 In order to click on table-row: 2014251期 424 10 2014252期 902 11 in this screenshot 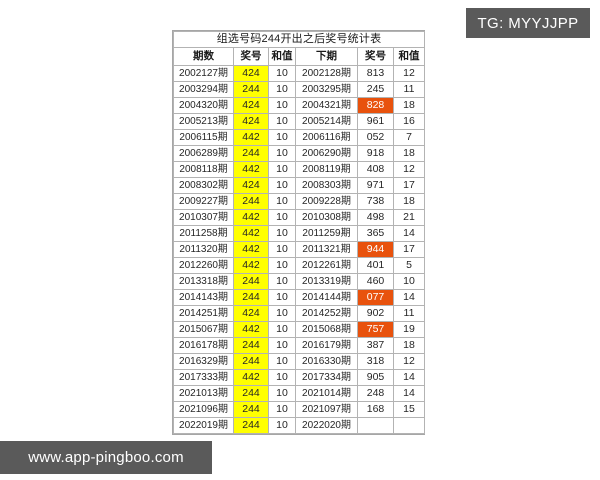, I will do `click(299, 313)`.